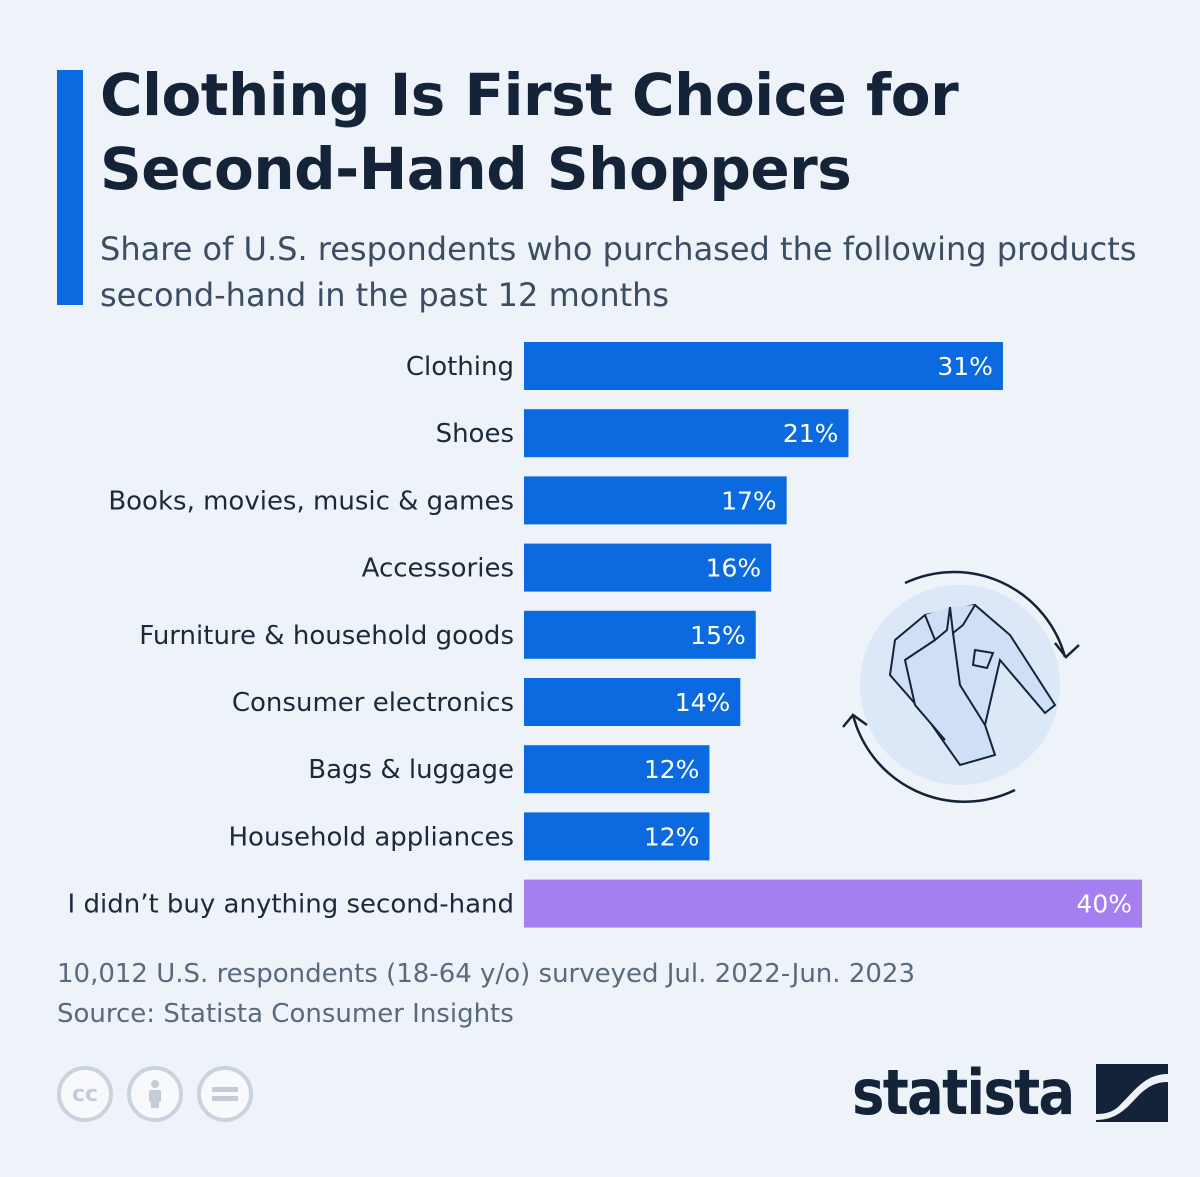  What do you see at coordinates (373, 703) in the screenshot?
I see `category-label: Consumer electronics` at bounding box center [373, 703].